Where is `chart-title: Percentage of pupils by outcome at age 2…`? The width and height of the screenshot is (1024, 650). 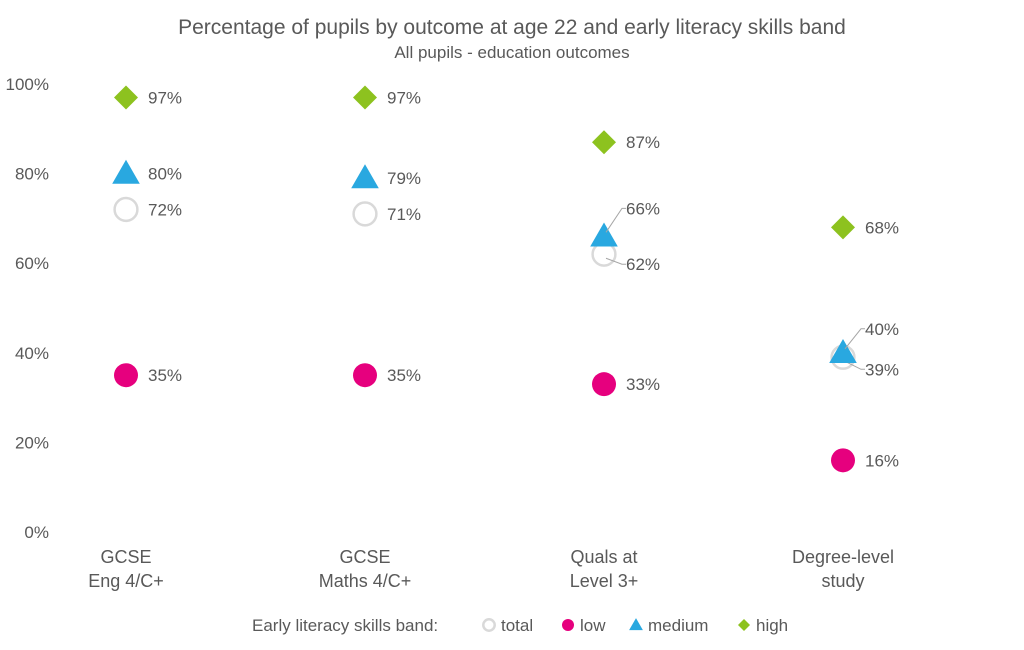 chart-title: Percentage of pupils by outcome at age 2… is located at coordinates (512, 27).